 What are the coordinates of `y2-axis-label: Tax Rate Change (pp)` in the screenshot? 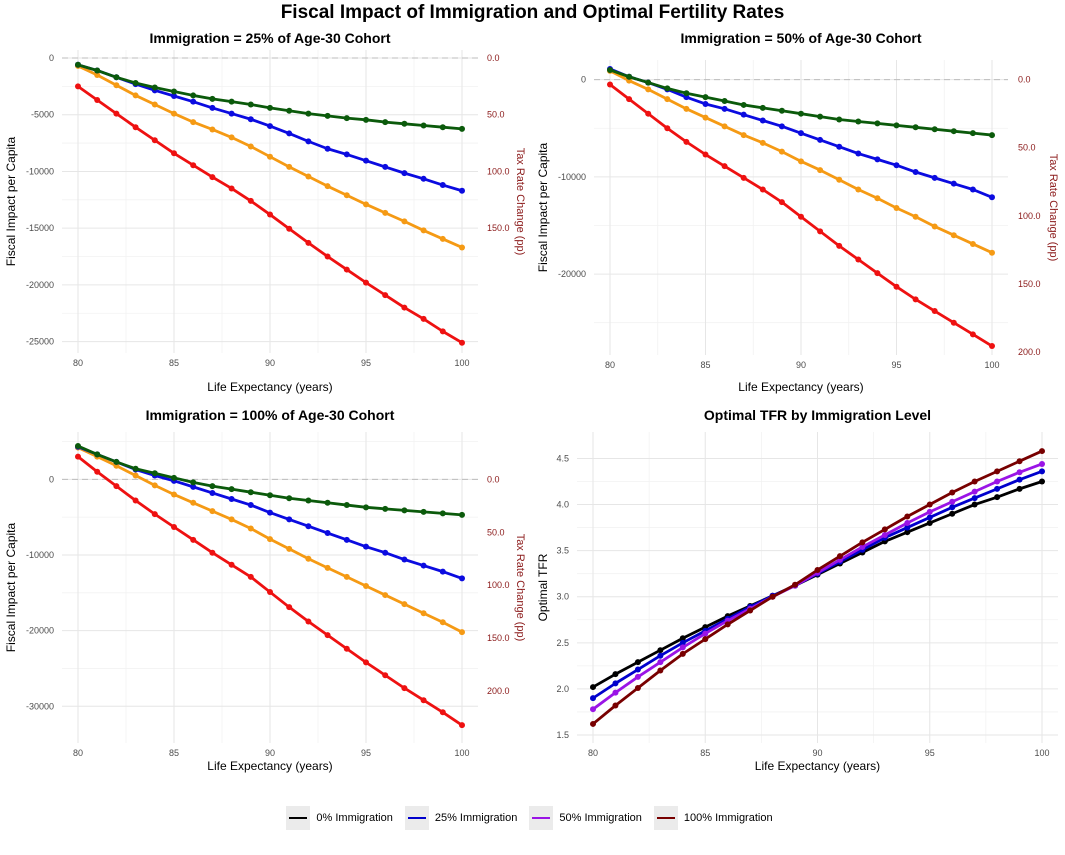 It's located at (520, 202).